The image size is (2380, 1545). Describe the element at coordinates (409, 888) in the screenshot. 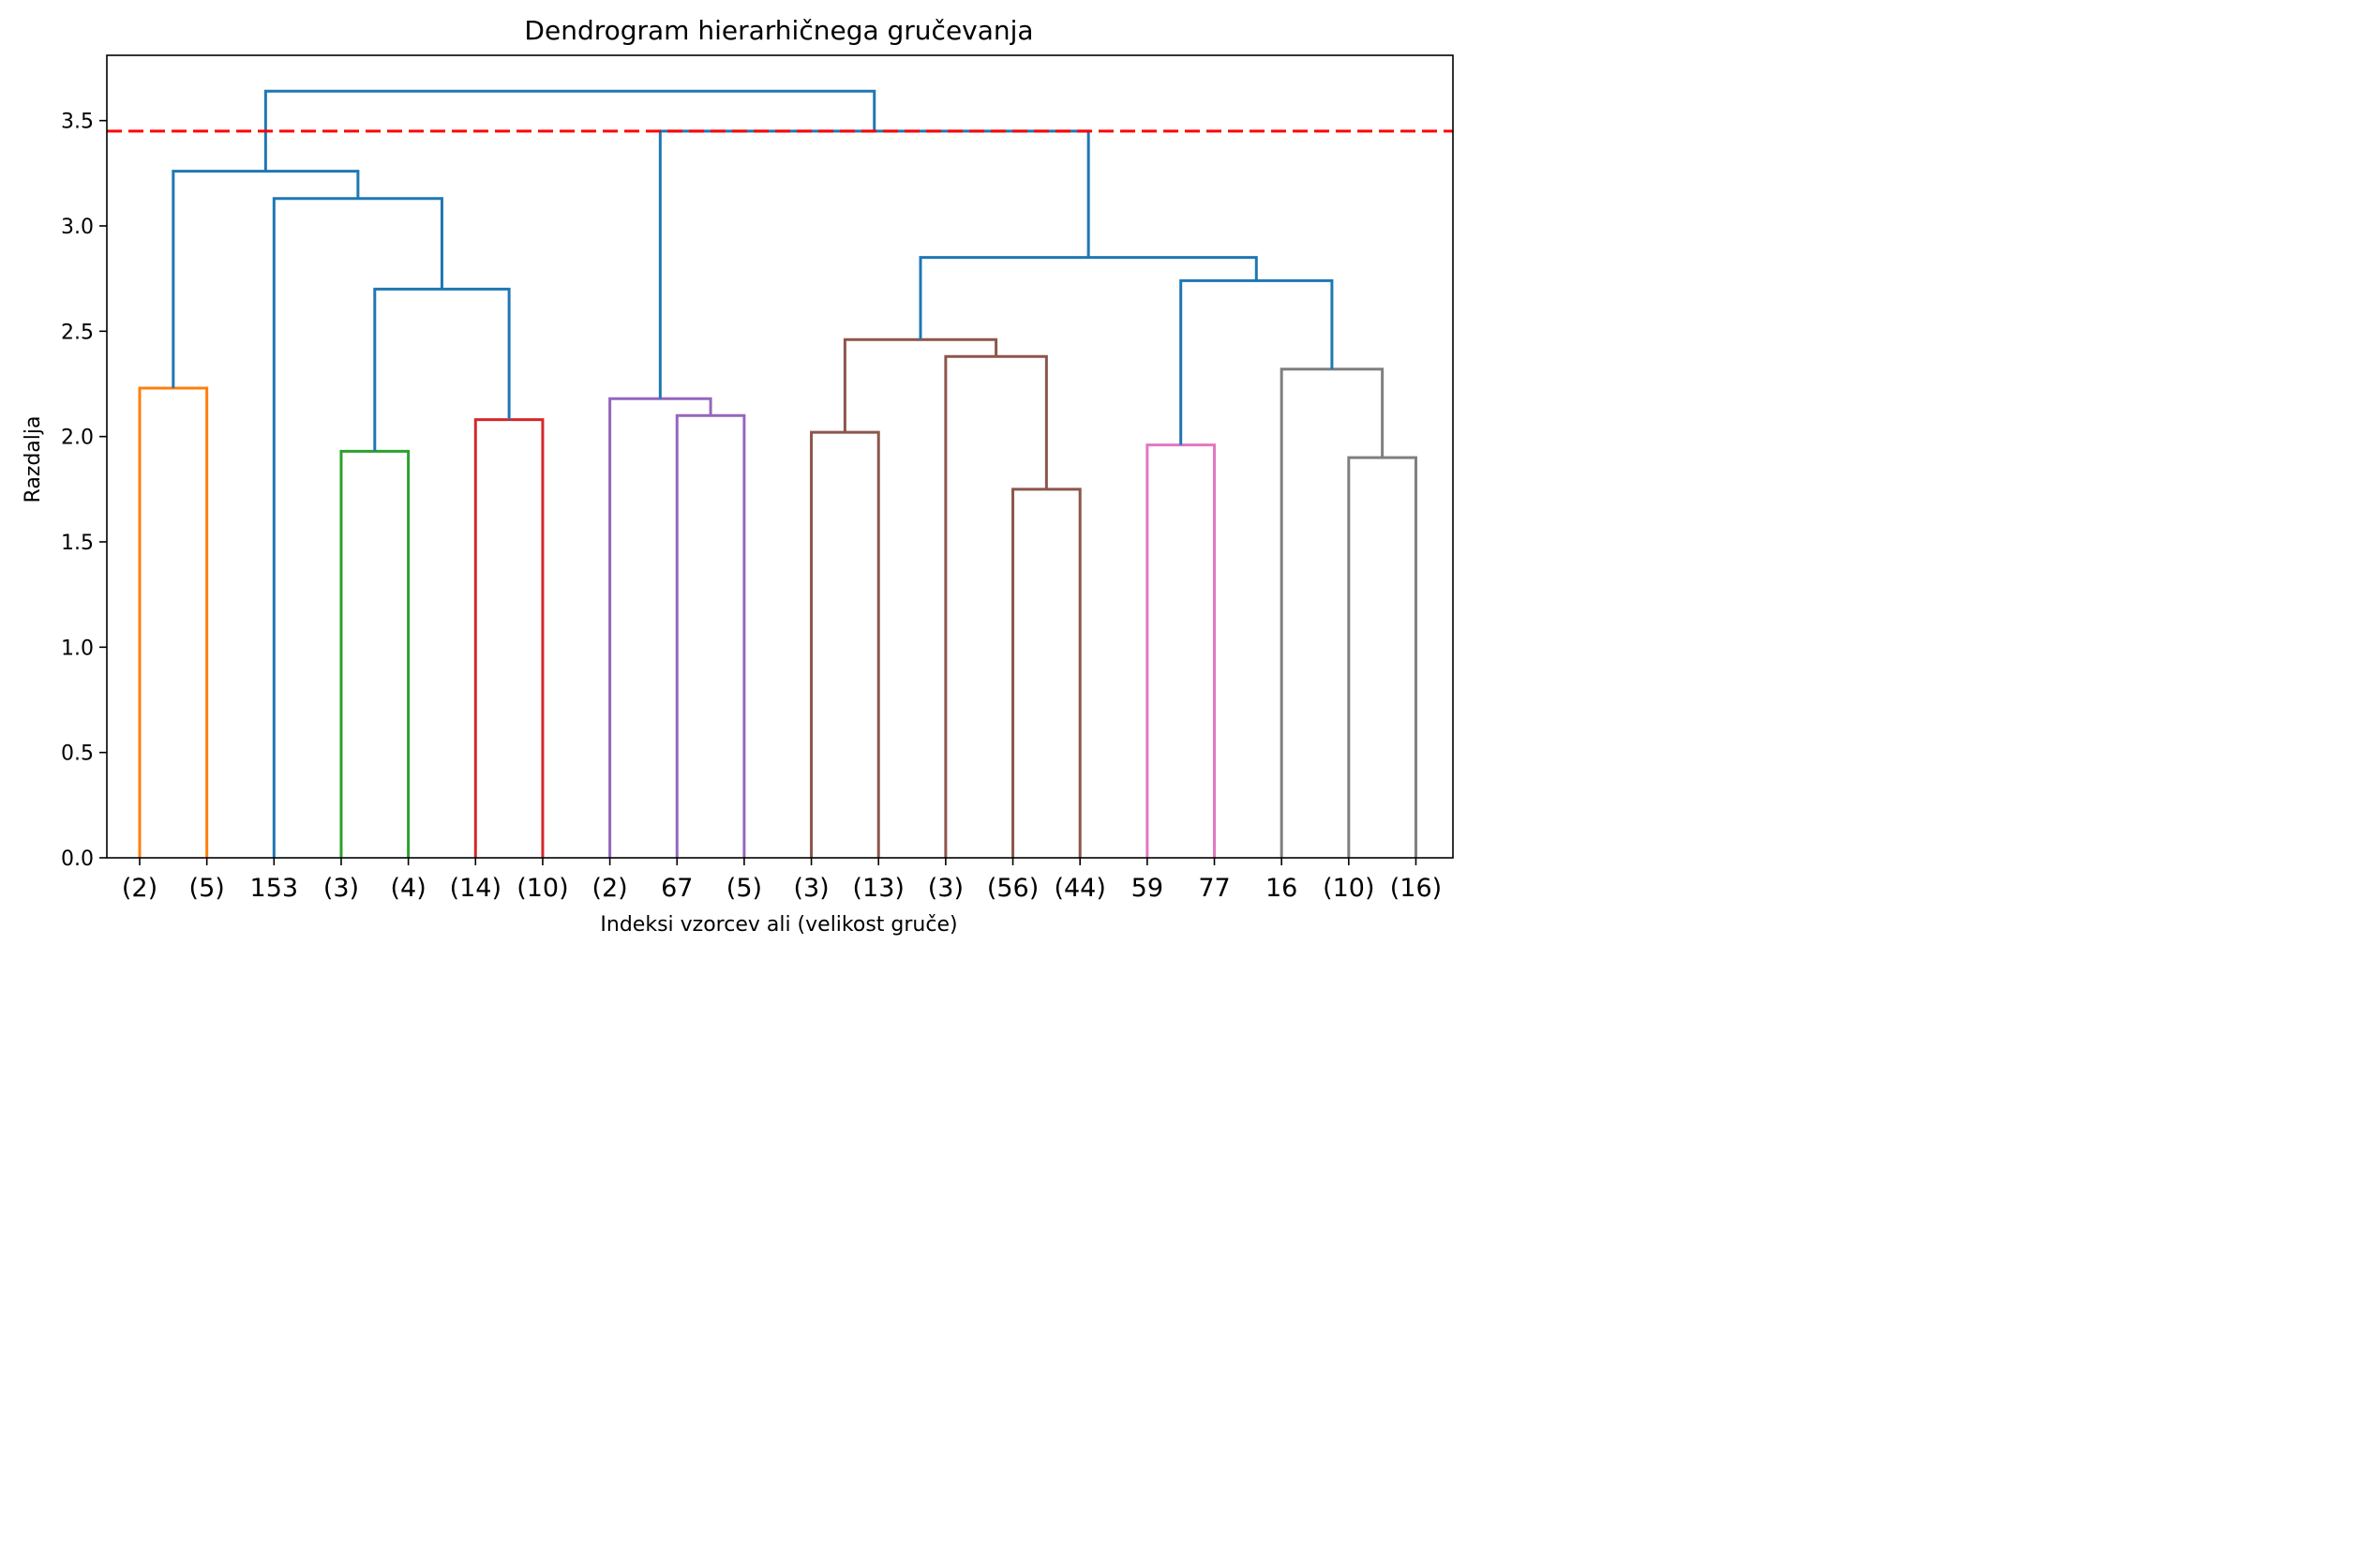

I see `leaf-label: (4)` at that location.